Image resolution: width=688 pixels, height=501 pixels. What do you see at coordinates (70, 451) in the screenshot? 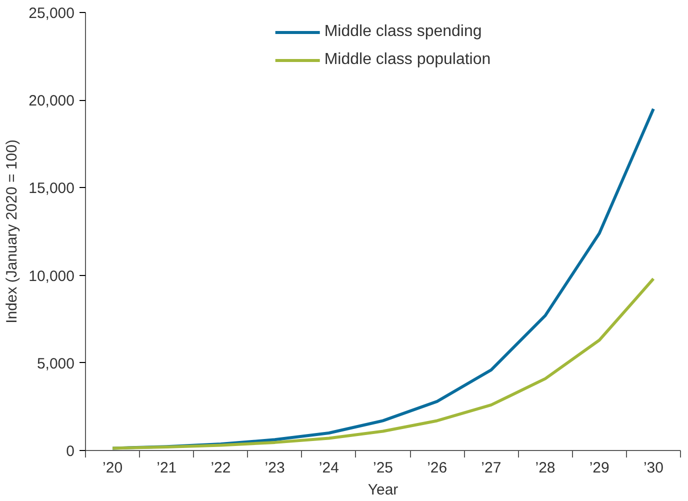
I see `y-tick-label: 0` at bounding box center [70, 451].